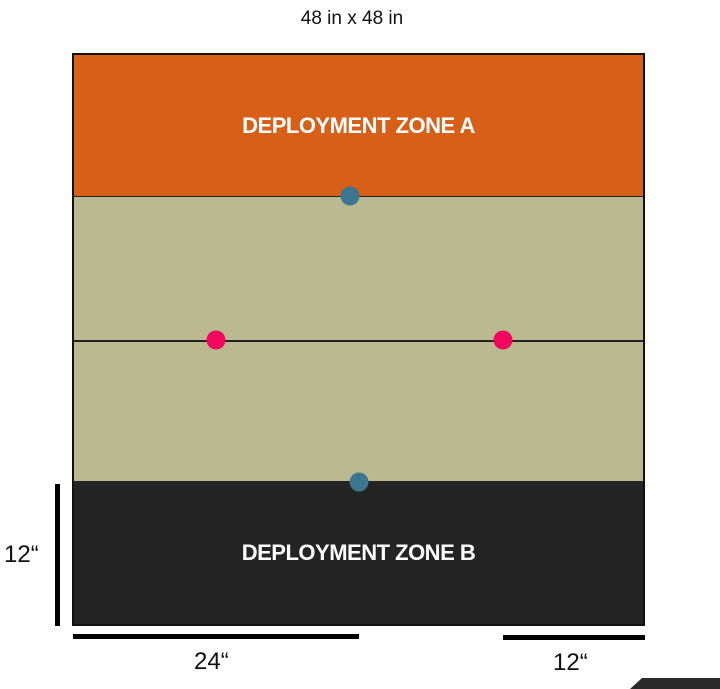 This screenshot has width=720, height=689. Describe the element at coordinates (21, 554) in the screenshot. I see `vertical-measure-label: 12“` at that location.